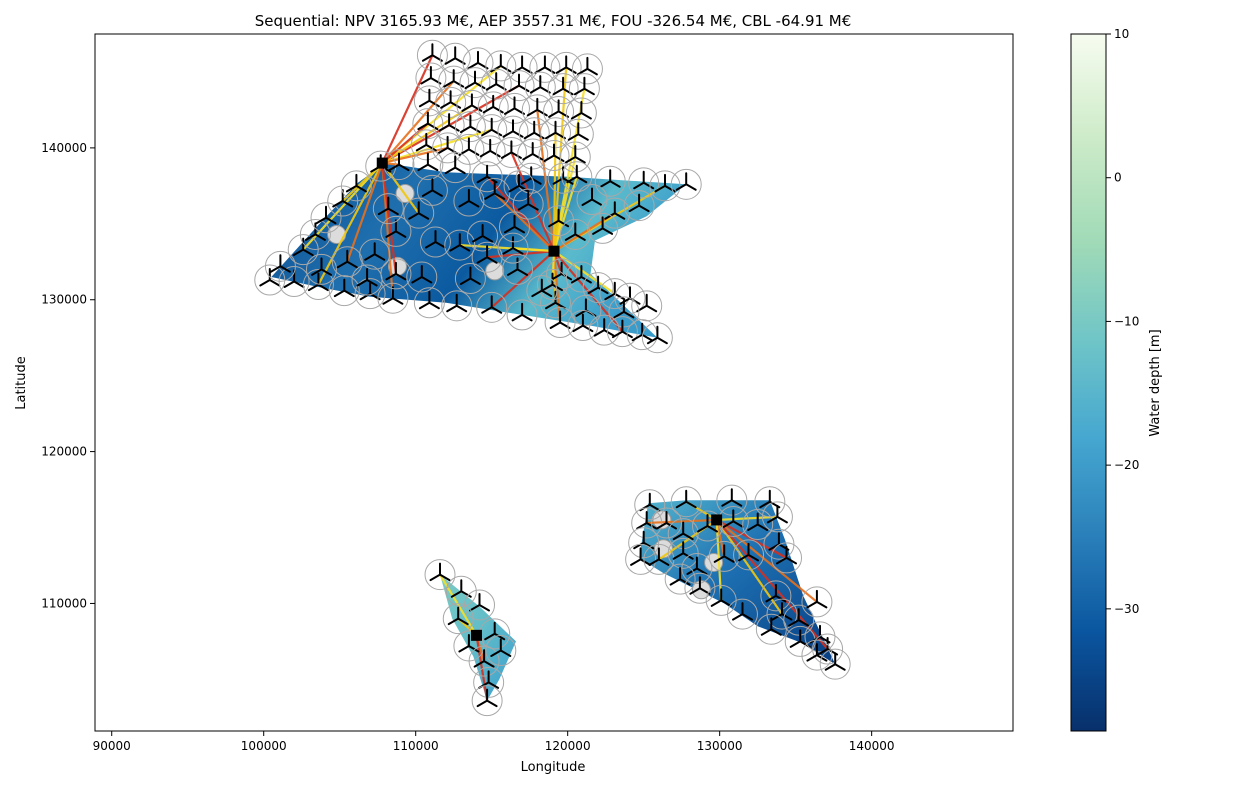 The width and height of the screenshot is (1257, 787). I want to click on x-tick-label: 130000, so click(720, 746).